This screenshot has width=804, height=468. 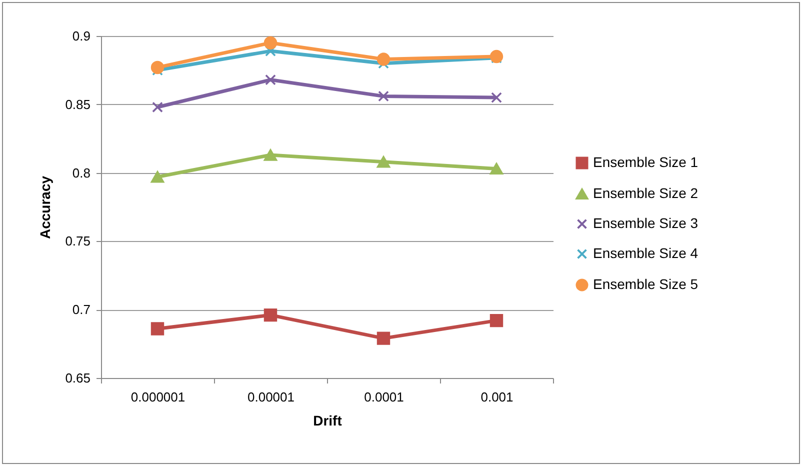 I want to click on y-tick-label: 0.8, so click(x=81, y=172).